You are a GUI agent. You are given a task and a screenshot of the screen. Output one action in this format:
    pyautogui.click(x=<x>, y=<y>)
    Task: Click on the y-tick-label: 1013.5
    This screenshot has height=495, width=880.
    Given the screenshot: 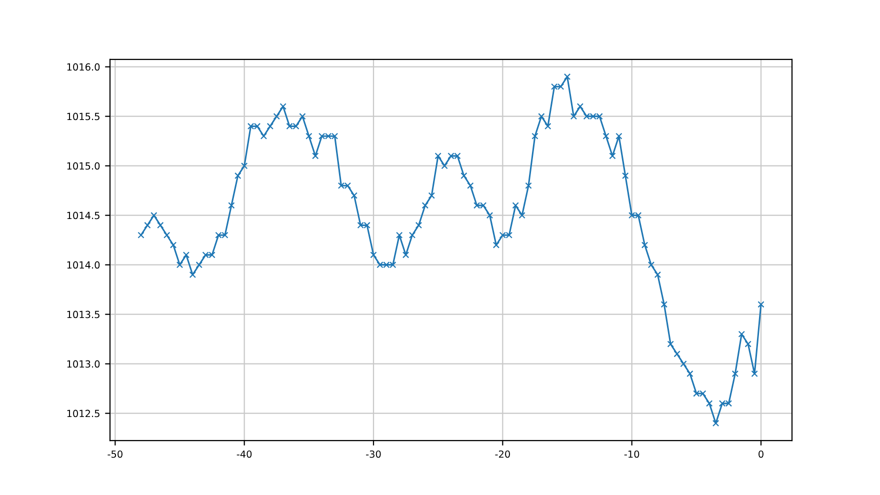 What is the action you would take?
    pyautogui.click(x=83, y=314)
    